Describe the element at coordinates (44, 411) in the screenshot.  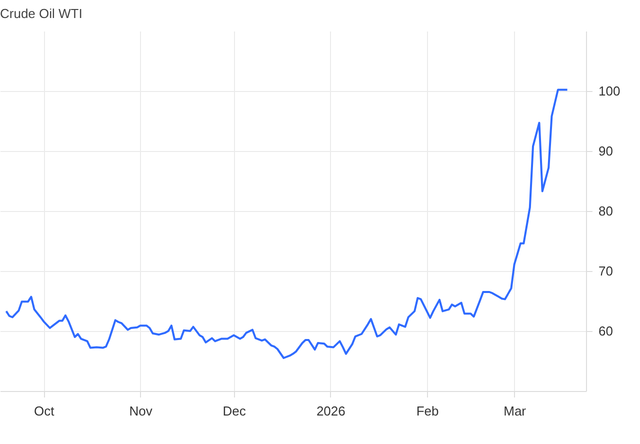
I see `x-tick-label: Oct` at that location.